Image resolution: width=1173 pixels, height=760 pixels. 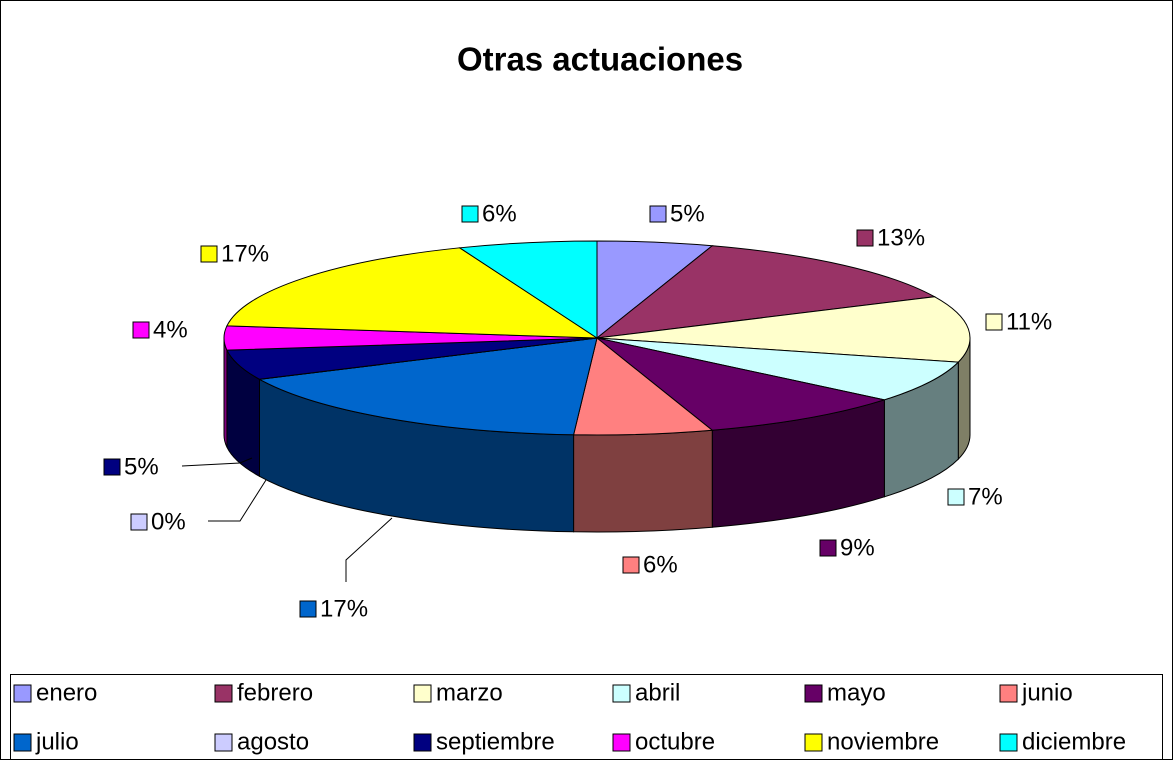 I want to click on legend-label: mayo, so click(x=856, y=692).